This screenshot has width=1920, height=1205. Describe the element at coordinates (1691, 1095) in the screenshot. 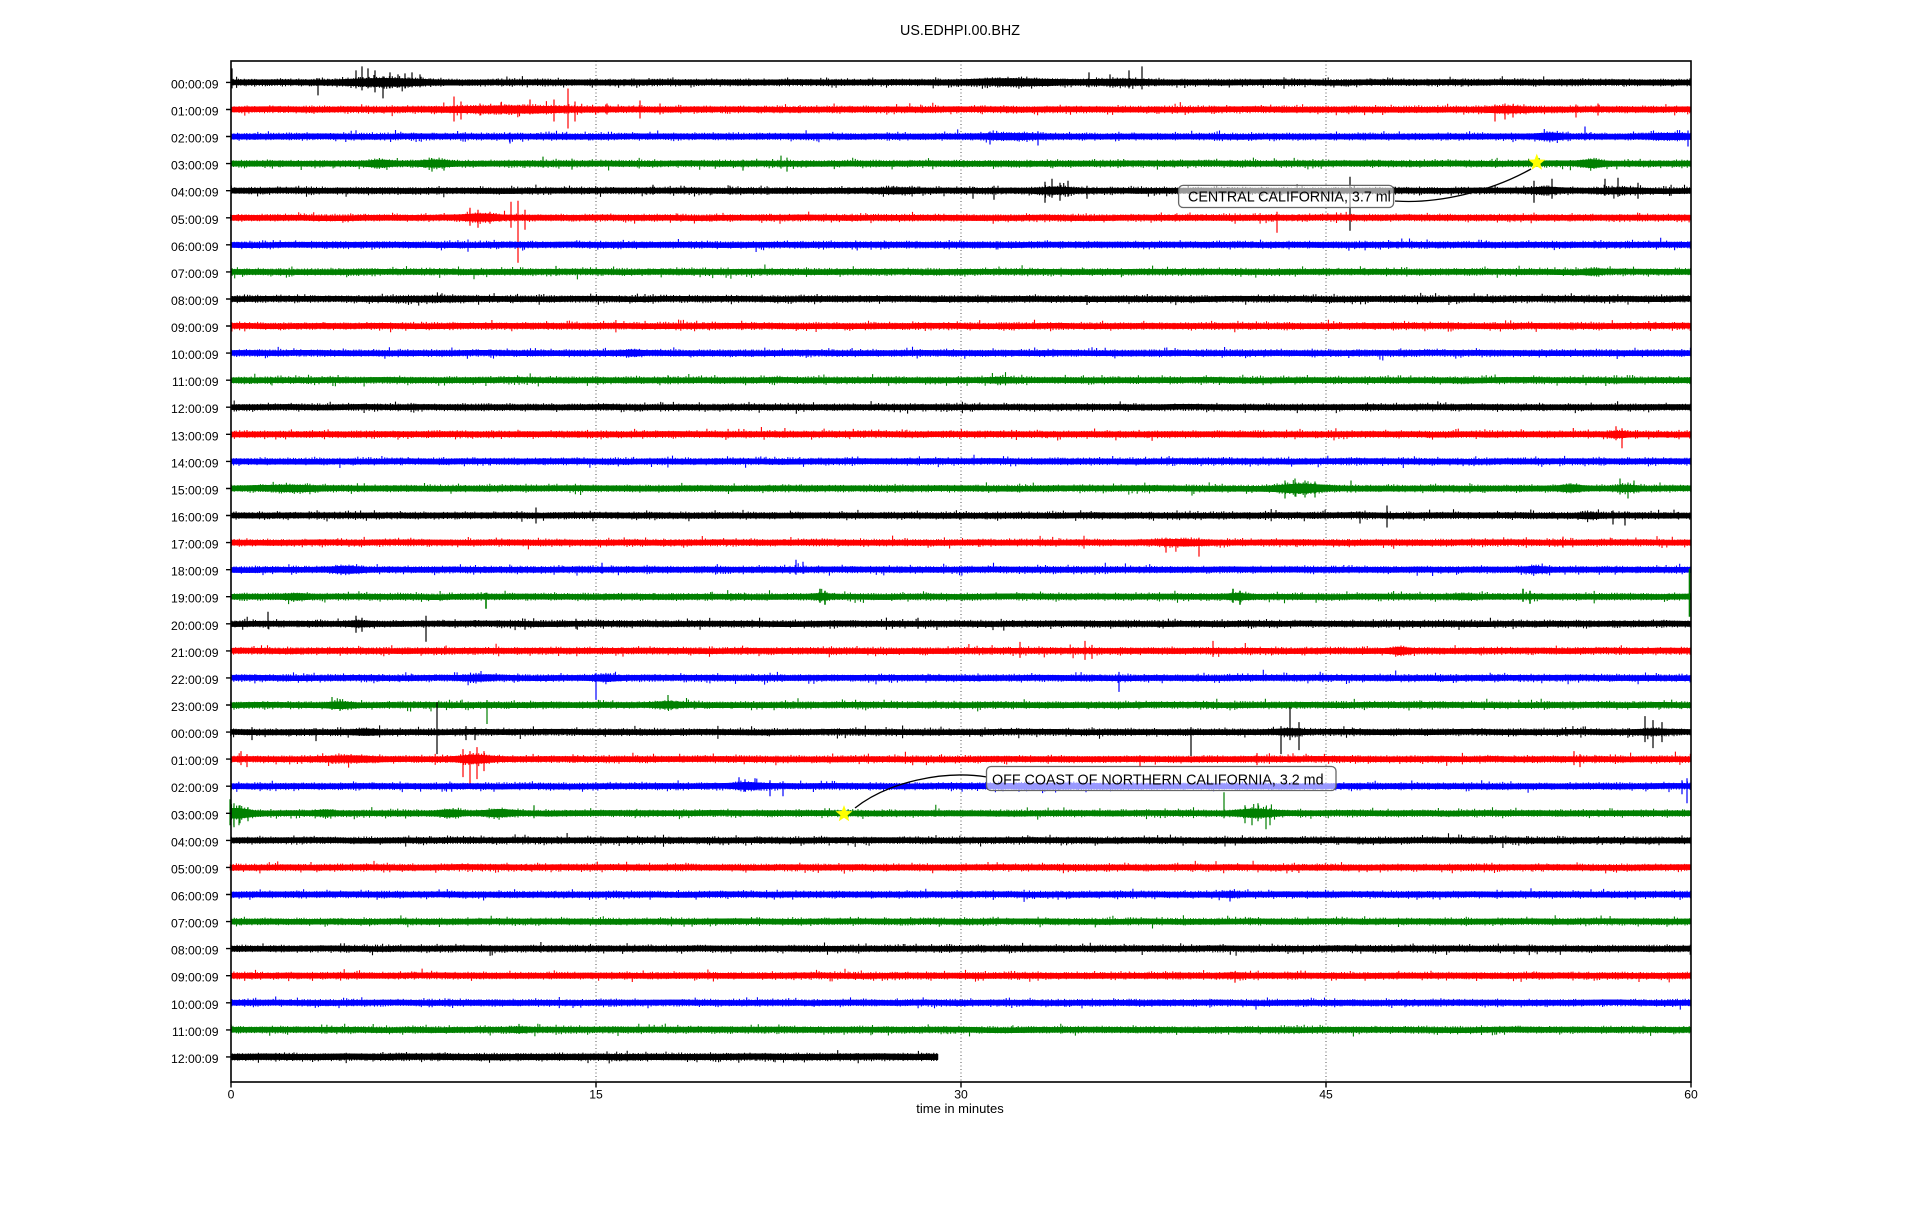

I see `svg-text: 60` at that location.